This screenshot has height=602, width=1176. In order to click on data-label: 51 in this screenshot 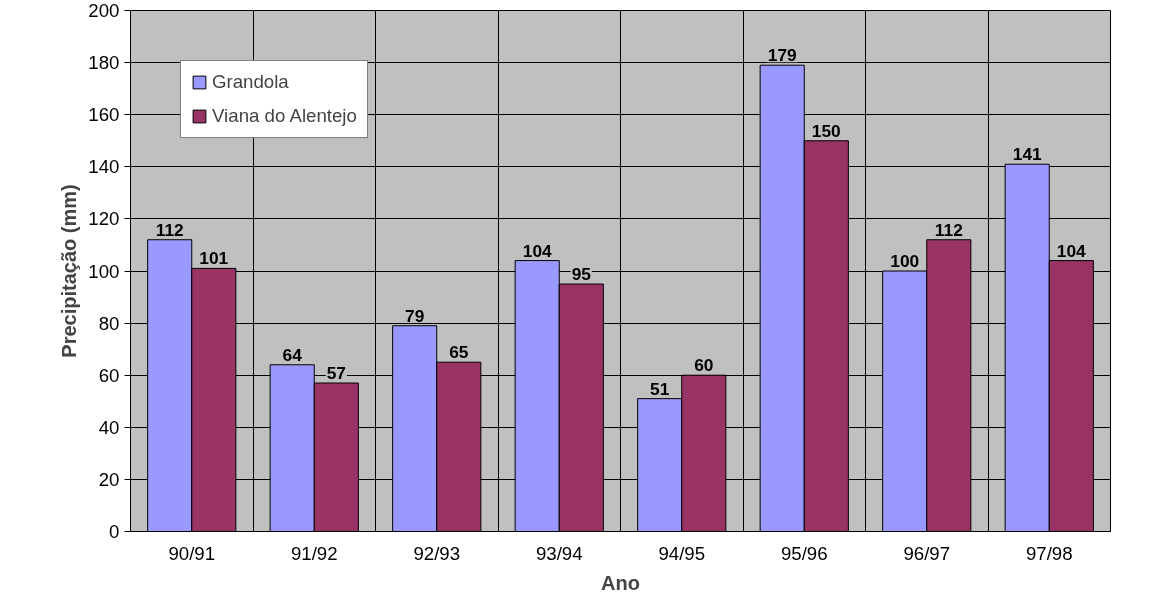, I will do `click(660, 388)`.